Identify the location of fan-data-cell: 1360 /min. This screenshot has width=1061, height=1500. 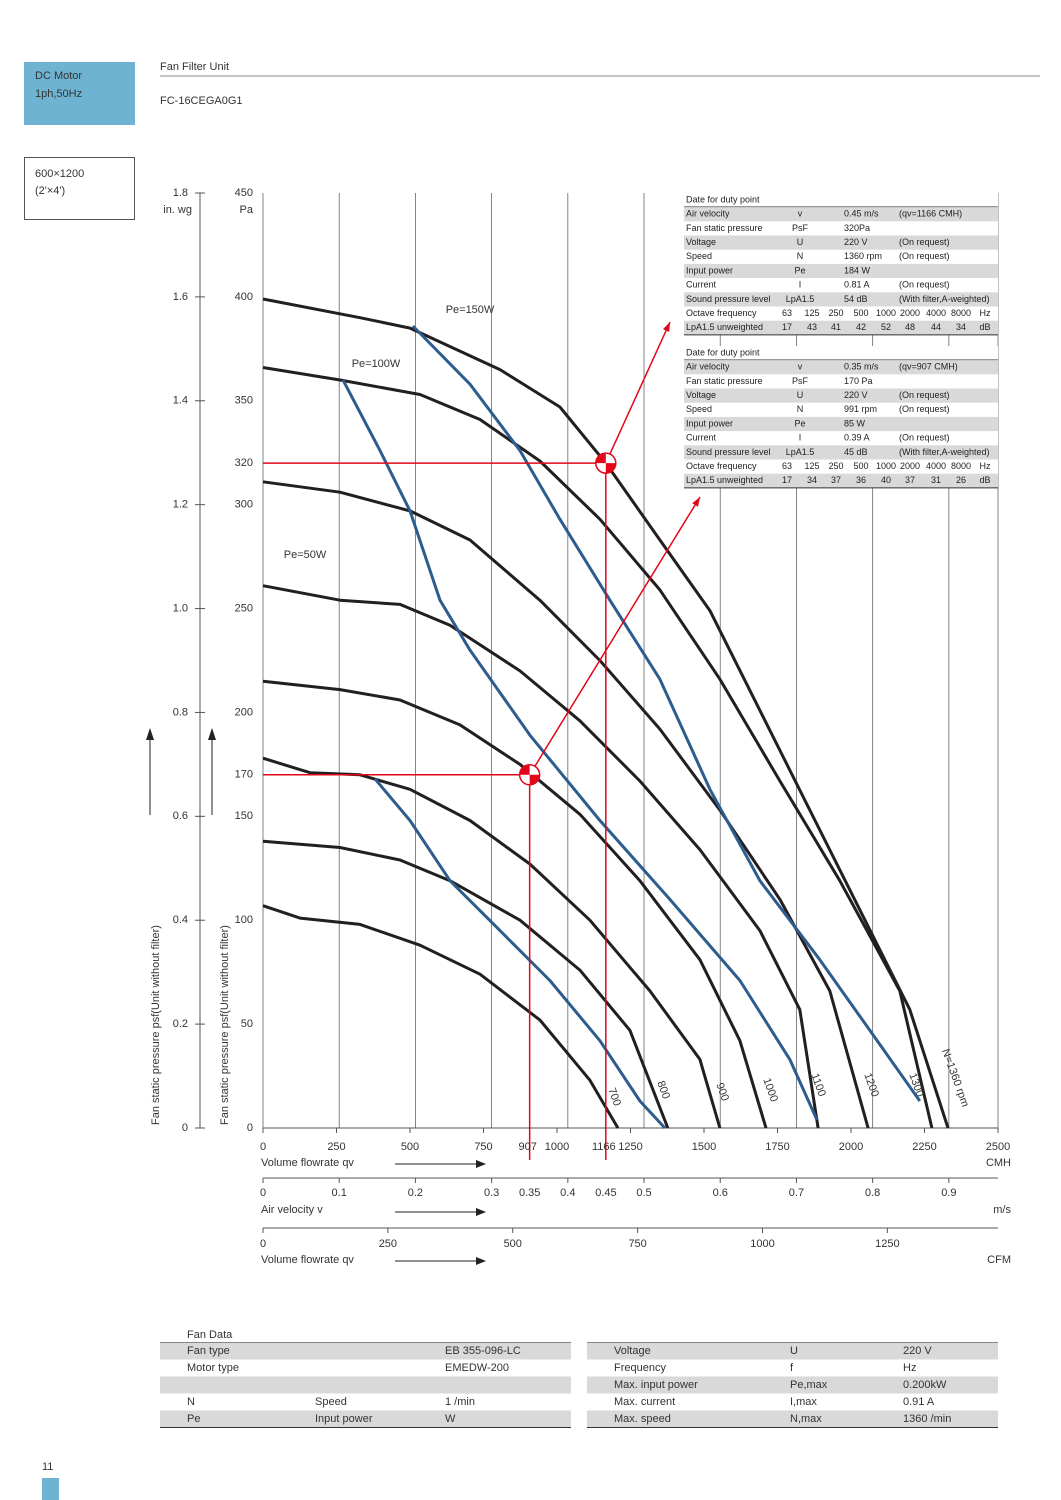
(927, 1419).